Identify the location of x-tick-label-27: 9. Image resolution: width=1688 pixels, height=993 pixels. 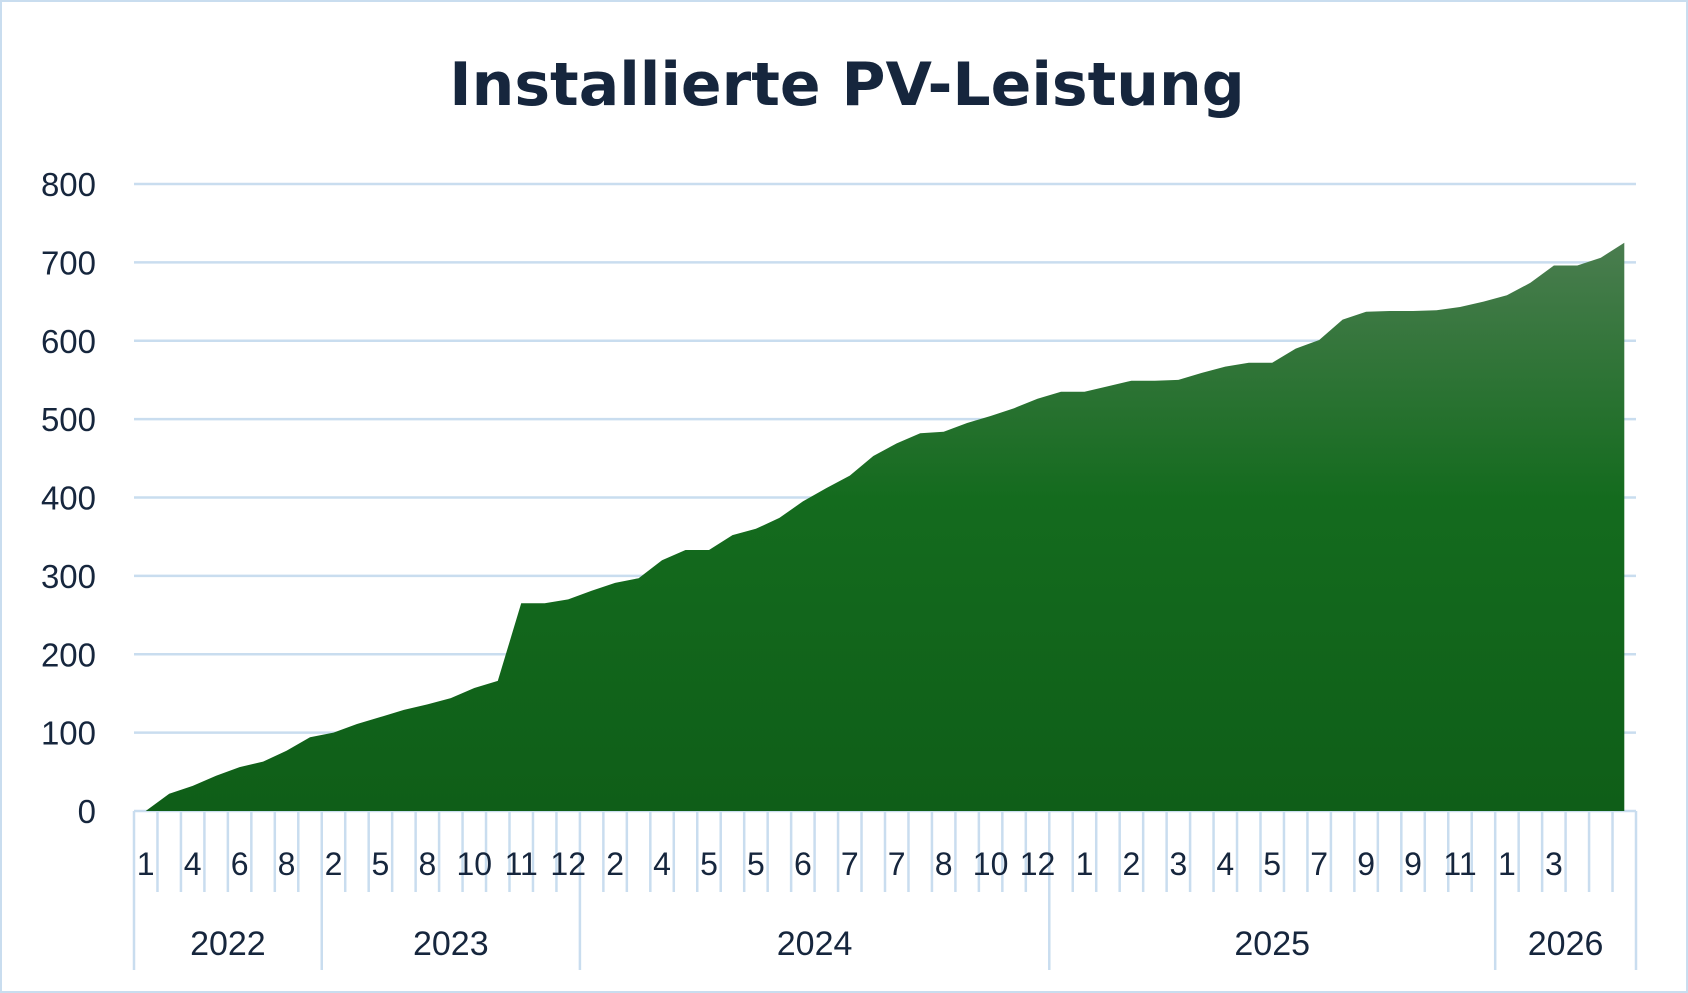
(1413, 864).